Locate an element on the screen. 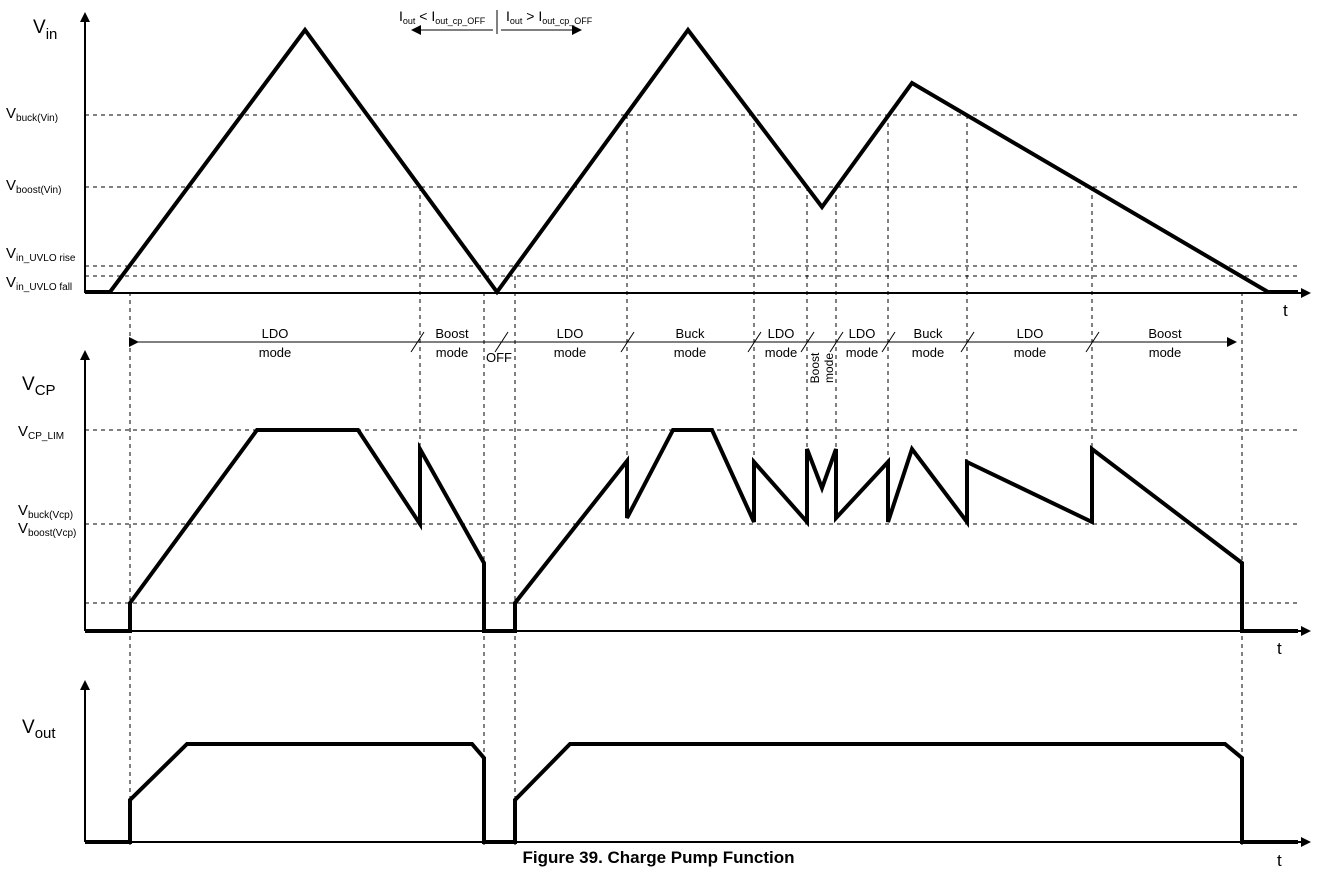 The image size is (1317, 869). vin-axis-label: Vin is located at coordinates (45, 30).